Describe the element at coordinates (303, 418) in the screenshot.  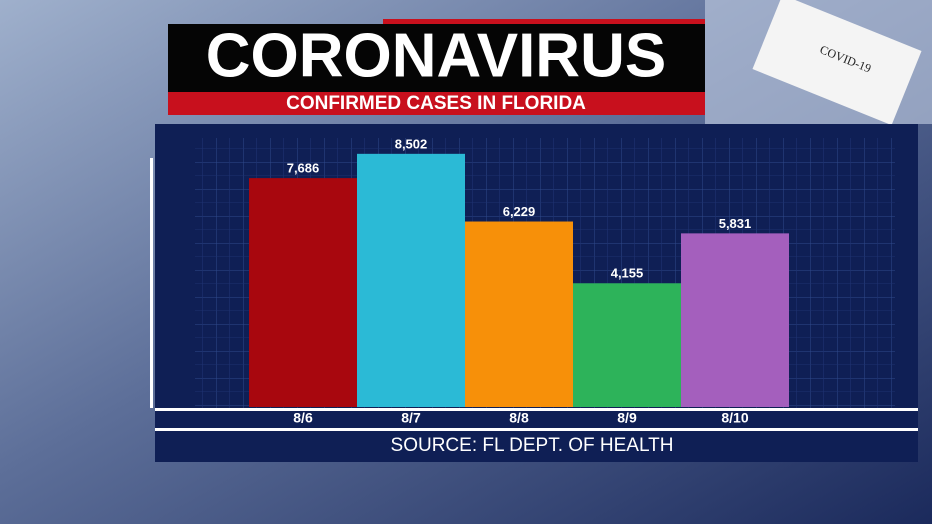
I see `x-tick-label: 8/6` at that location.